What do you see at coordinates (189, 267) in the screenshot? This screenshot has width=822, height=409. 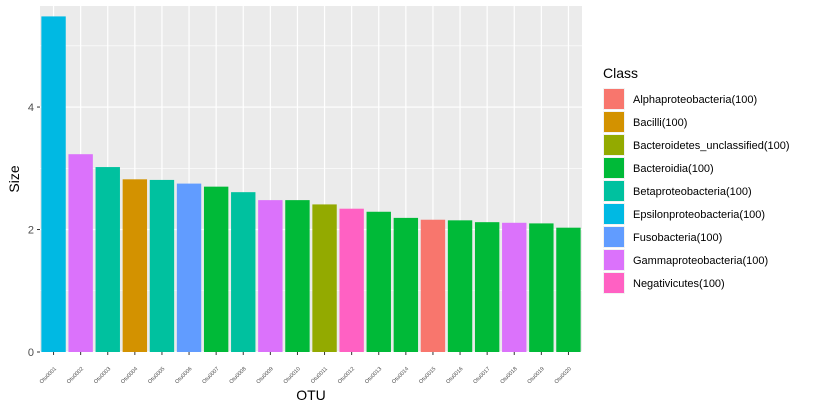 I see `bar-otu0006` at bounding box center [189, 267].